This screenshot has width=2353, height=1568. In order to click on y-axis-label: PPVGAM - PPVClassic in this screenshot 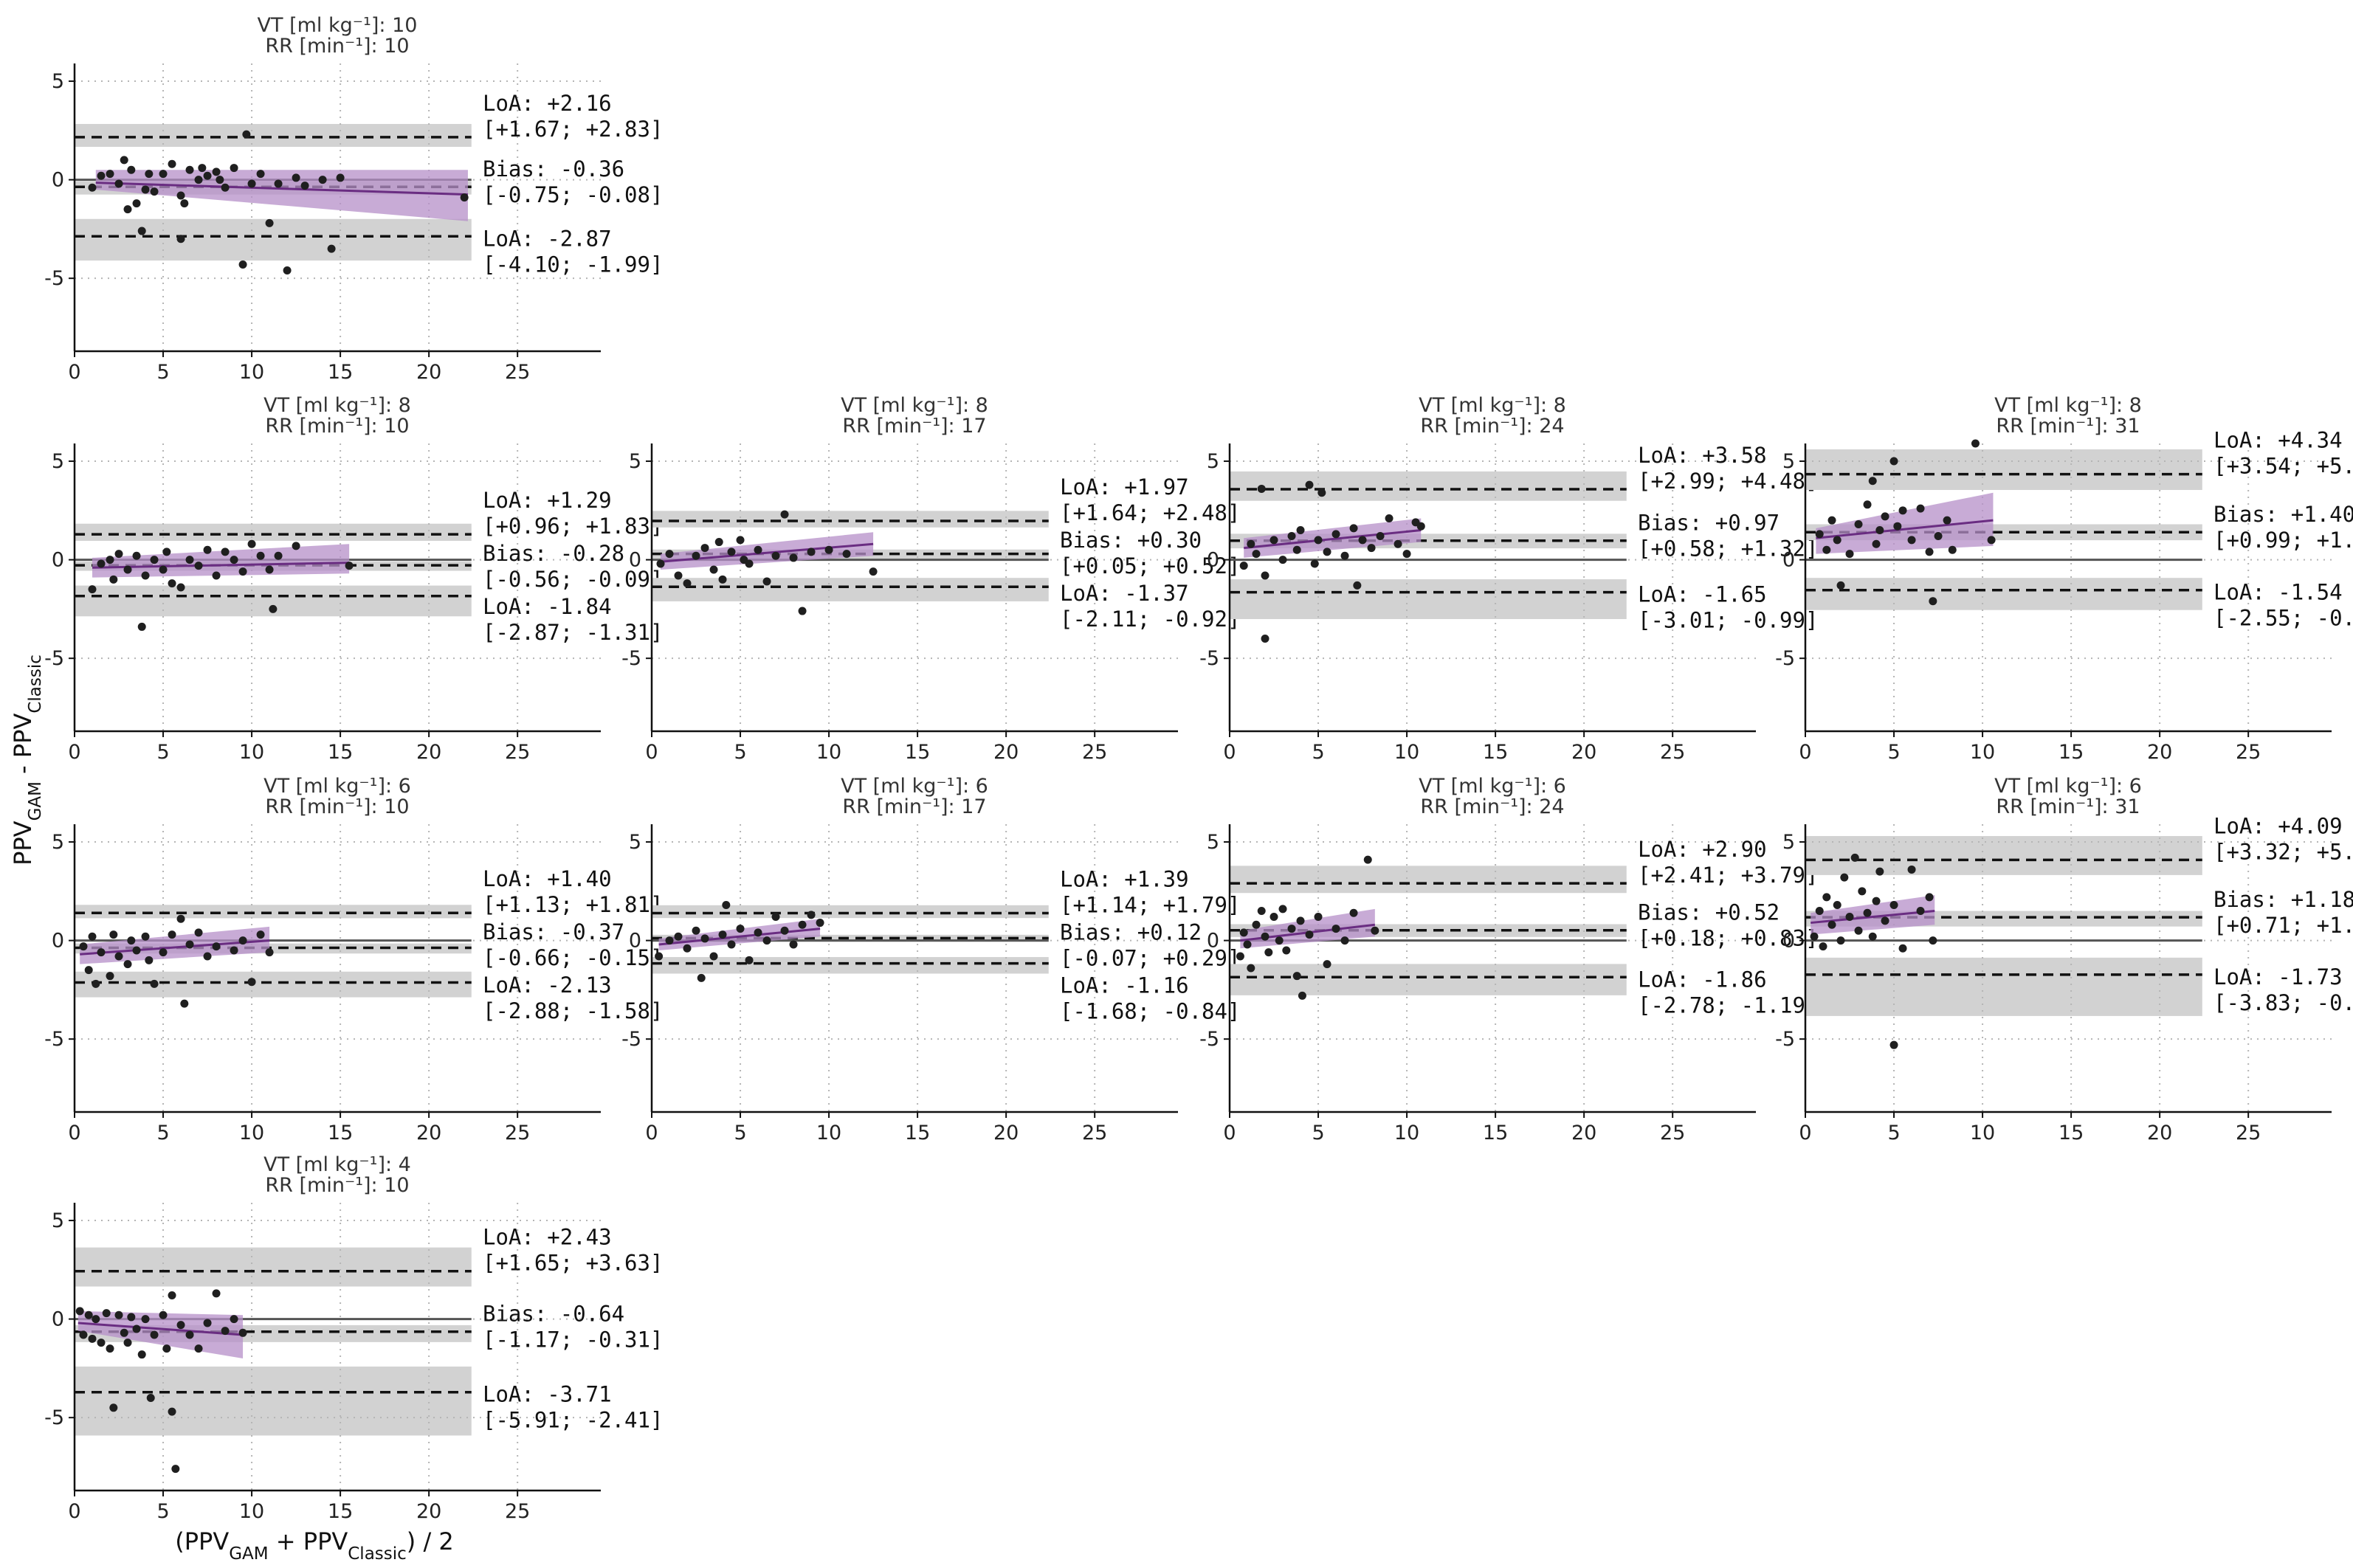, I will do `click(27, 760)`.